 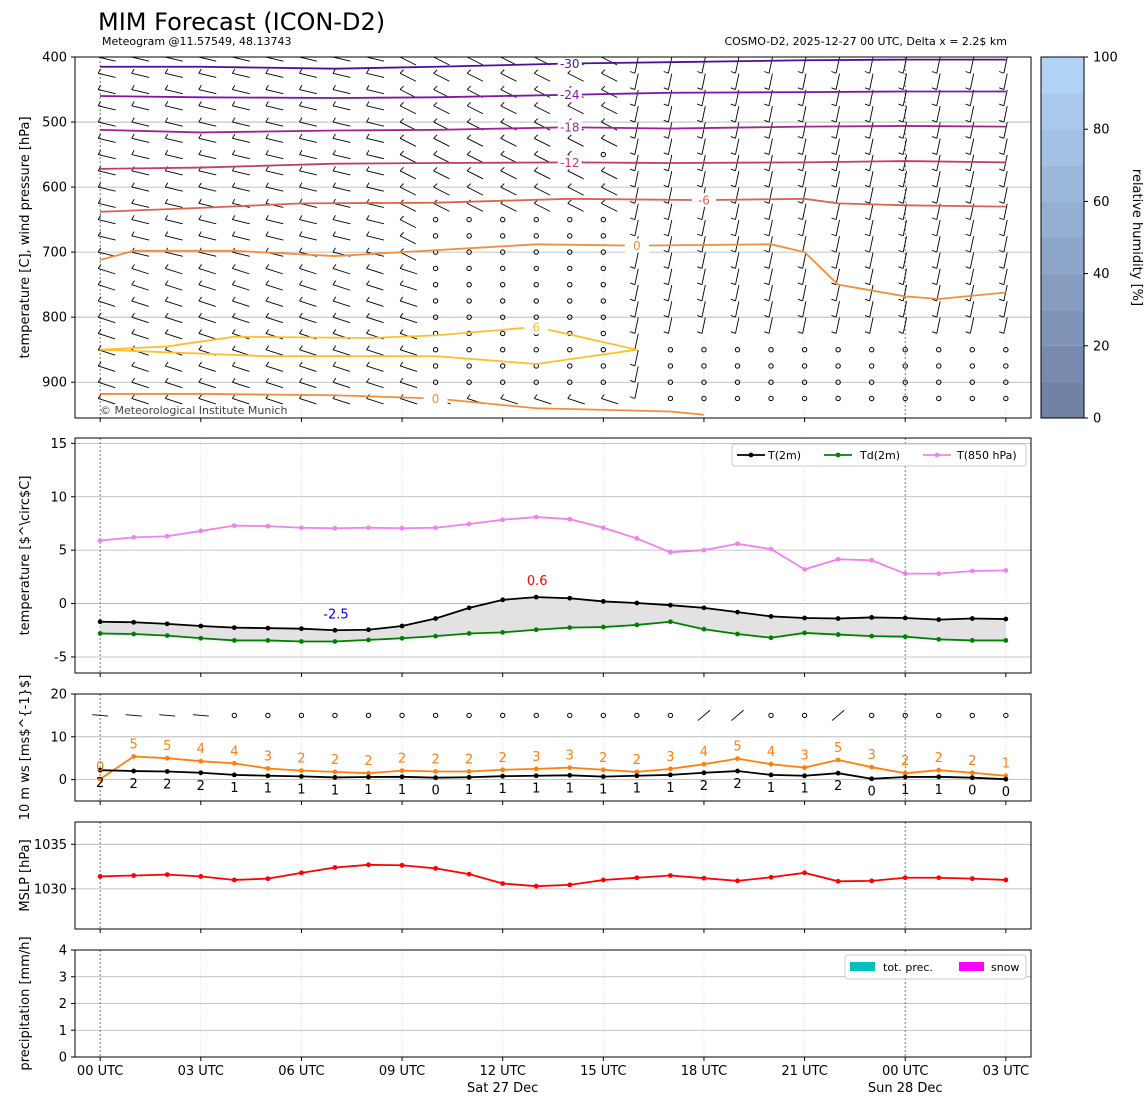 I want to click on gust-value-label: 5, so click(x=134, y=744).